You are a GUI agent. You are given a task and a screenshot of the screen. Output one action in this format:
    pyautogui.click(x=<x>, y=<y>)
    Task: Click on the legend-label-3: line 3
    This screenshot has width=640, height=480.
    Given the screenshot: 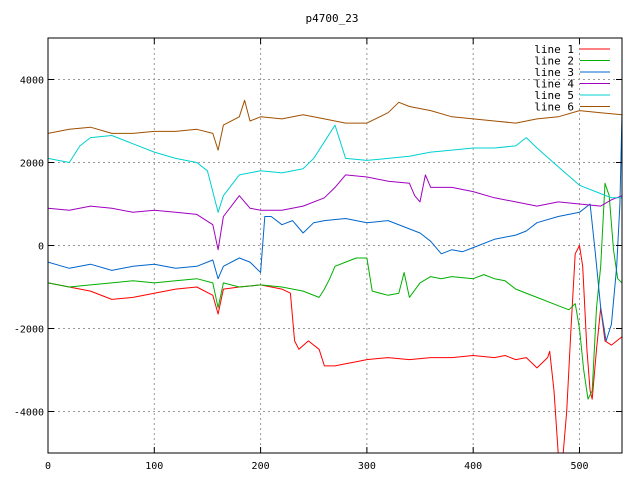 What is the action you would take?
    pyautogui.click(x=554, y=72)
    